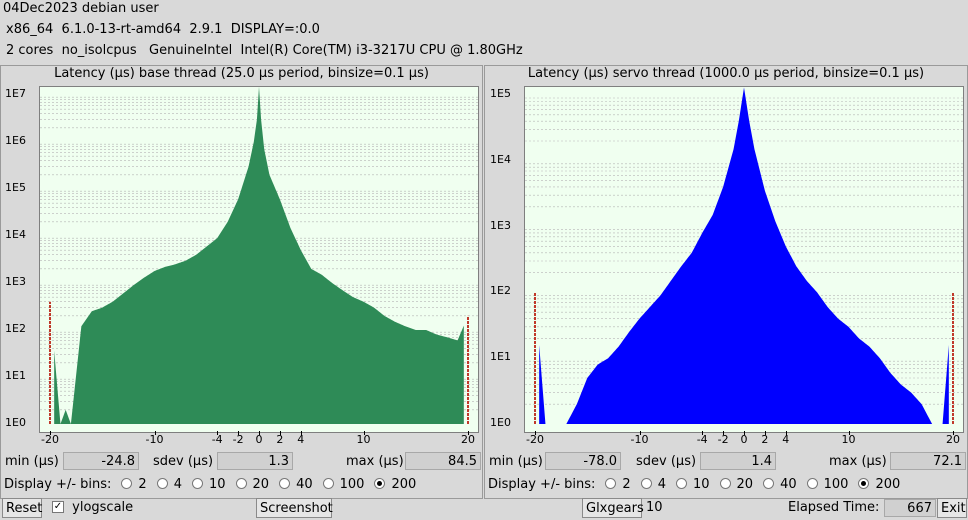 Image resolution: width=968 pixels, height=520 pixels. What do you see at coordinates (294, 508) in the screenshot?
I see `screenshot-button: Screenshot` at bounding box center [294, 508].